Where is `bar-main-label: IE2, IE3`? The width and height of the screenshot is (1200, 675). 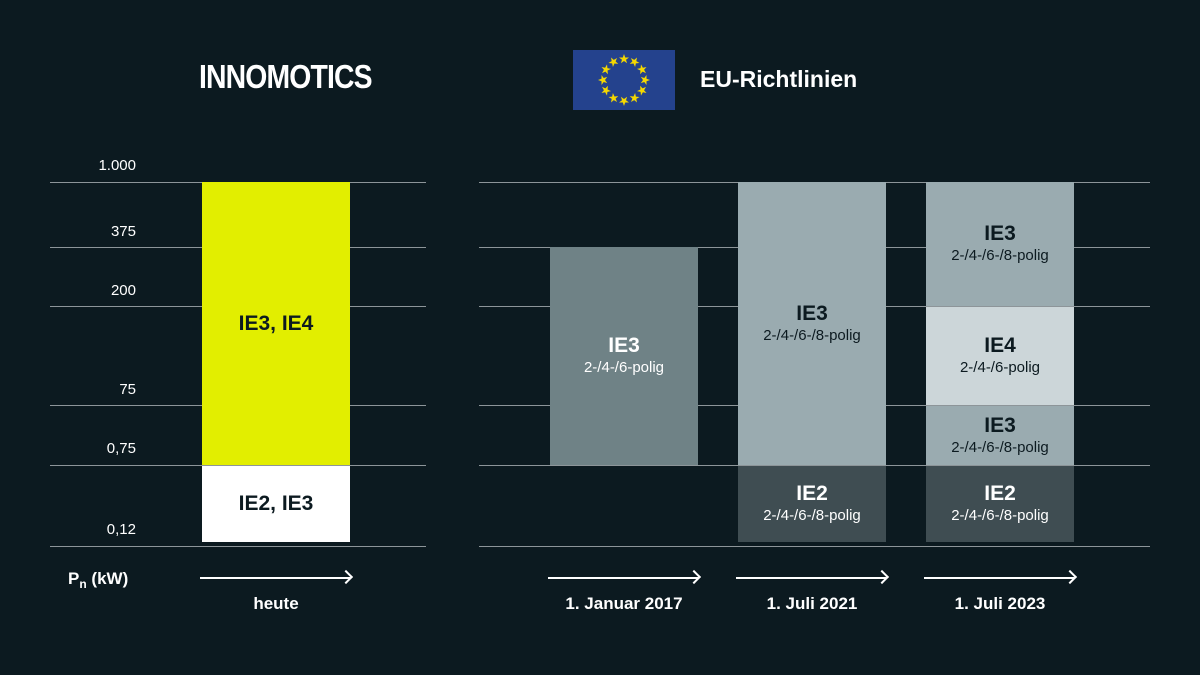
bar-main-label: IE2, IE3 is located at coordinates (276, 503).